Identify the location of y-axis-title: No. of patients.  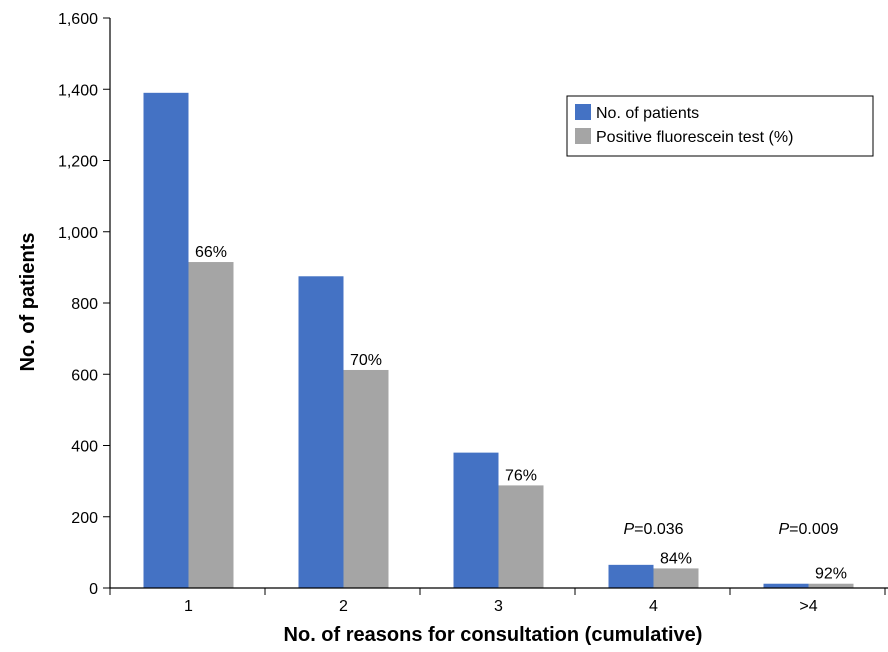
(28, 302).